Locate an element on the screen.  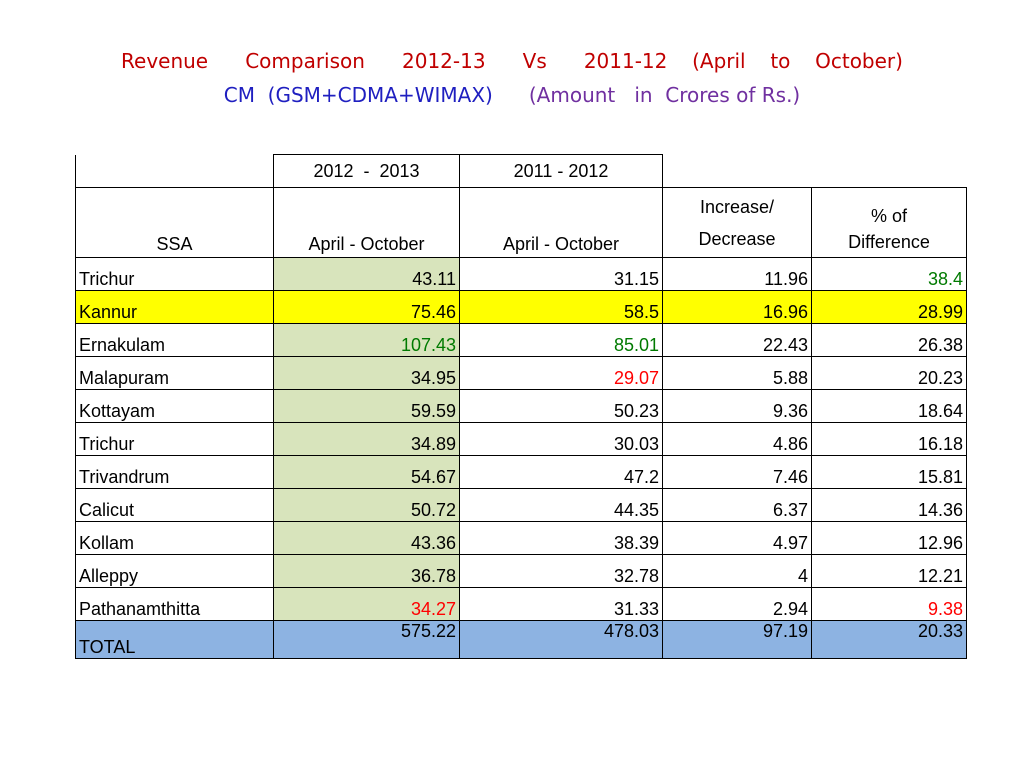
header-increase-decrease: Increase/ Decrease is located at coordinates (737, 222).